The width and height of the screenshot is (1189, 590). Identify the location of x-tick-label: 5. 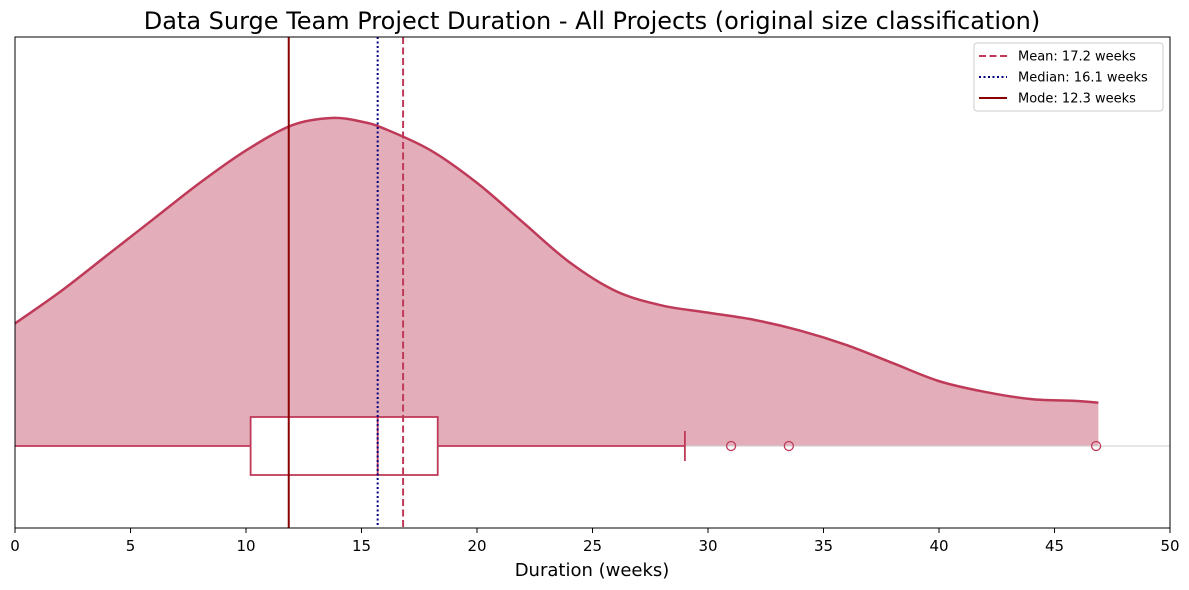
(131, 546).